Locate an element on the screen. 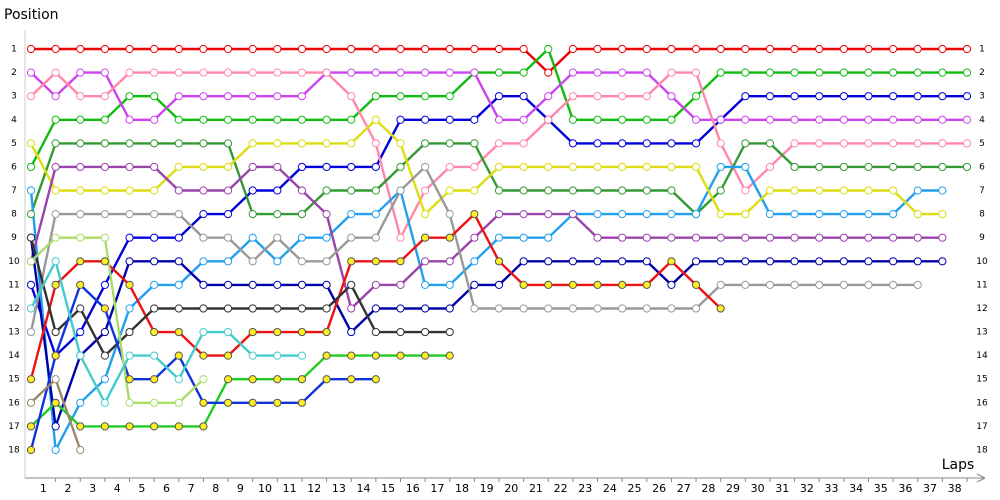 The width and height of the screenshot is (1000, 500). x-tick-label: 13 is located at coordinates (339, 488).